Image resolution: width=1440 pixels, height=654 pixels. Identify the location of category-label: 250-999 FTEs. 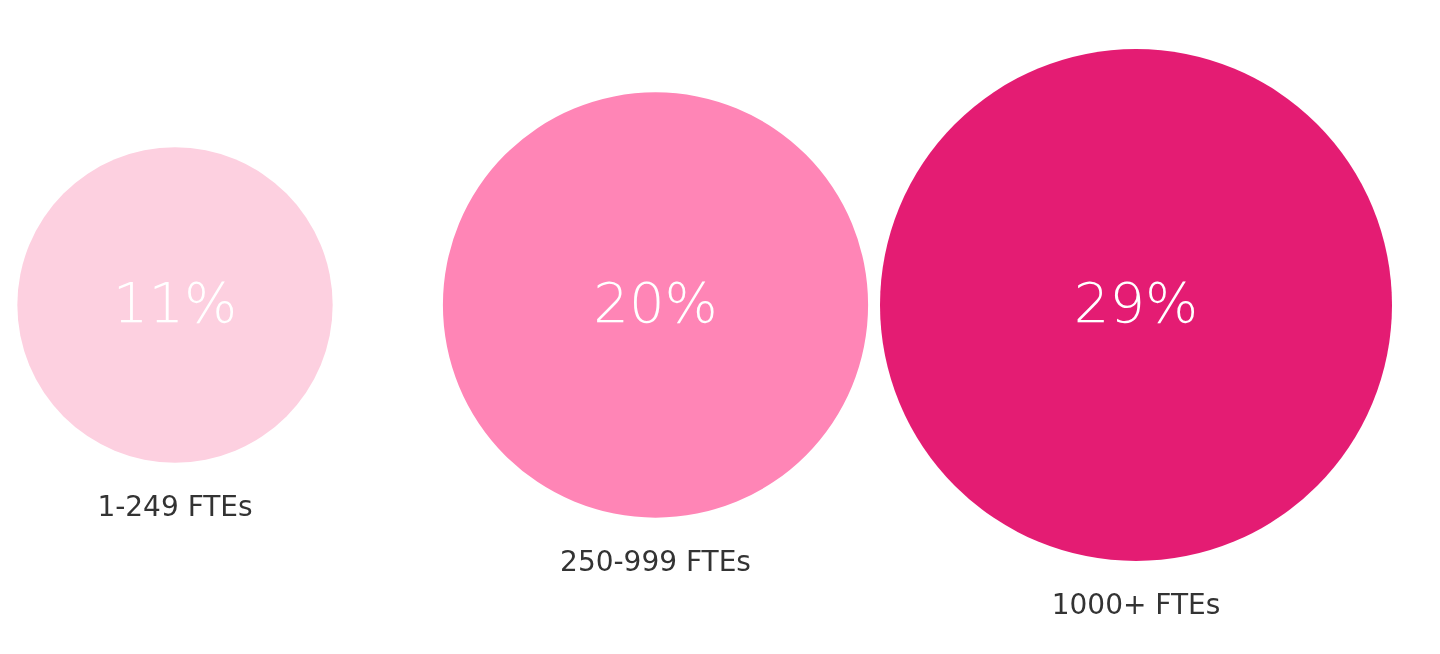
(655, 561).